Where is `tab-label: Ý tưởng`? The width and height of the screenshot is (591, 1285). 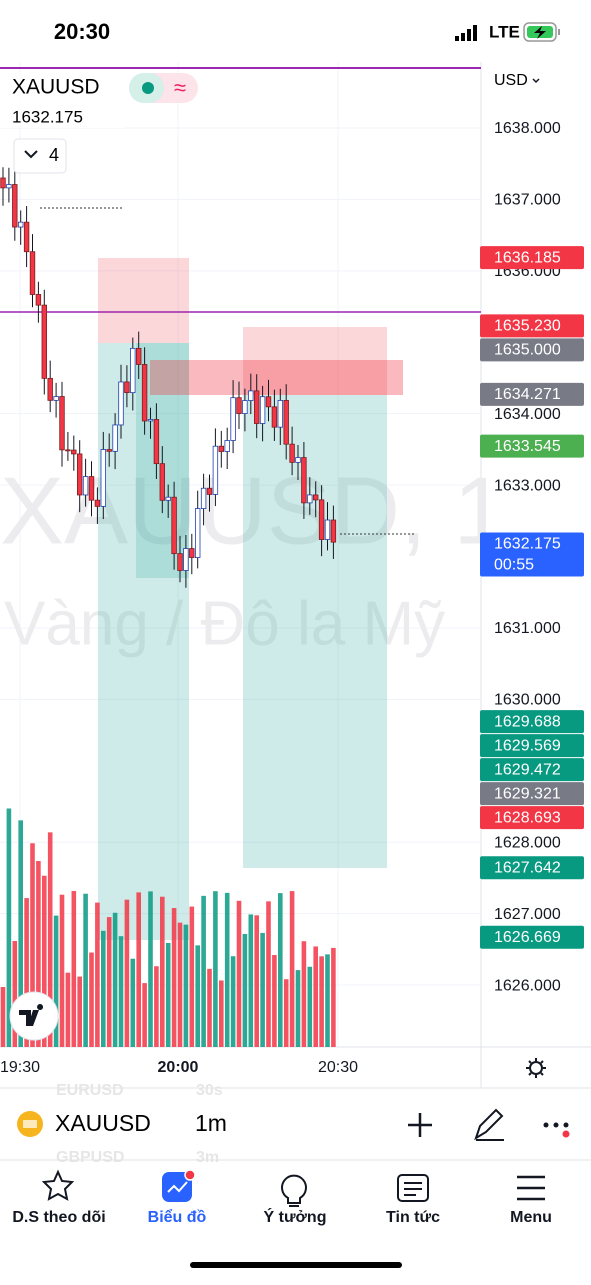
tab-label: Ý tưởng is located at coordinates (295, 1216).